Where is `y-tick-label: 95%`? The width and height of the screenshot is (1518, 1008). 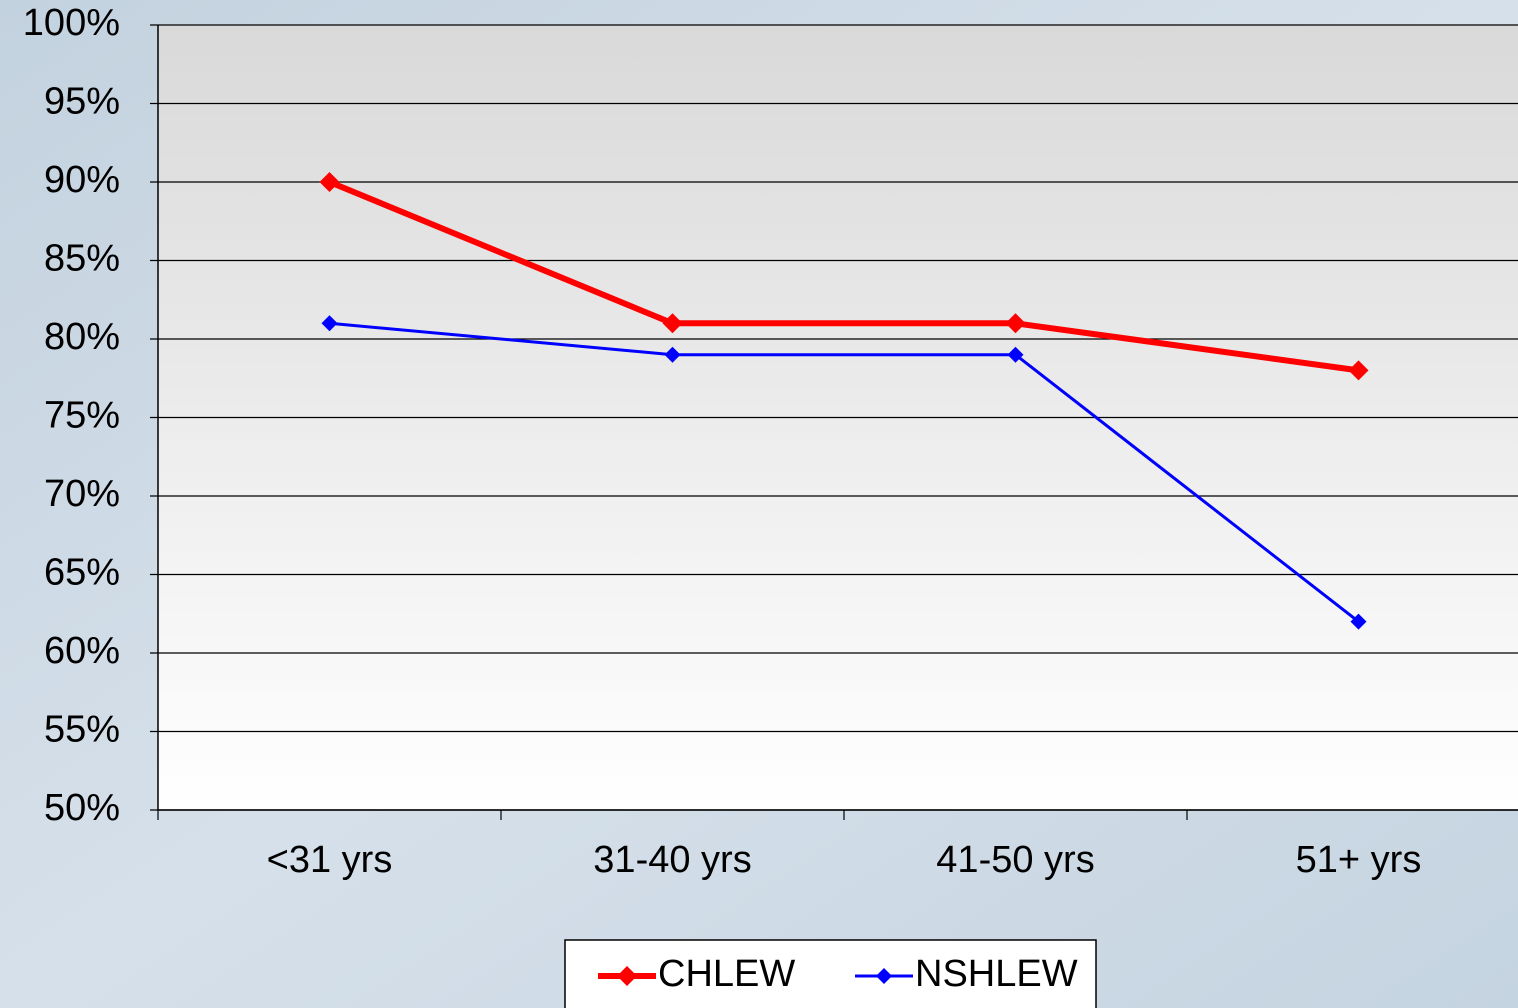 y-tick-label: 95% is located at coordinates (82, 102).